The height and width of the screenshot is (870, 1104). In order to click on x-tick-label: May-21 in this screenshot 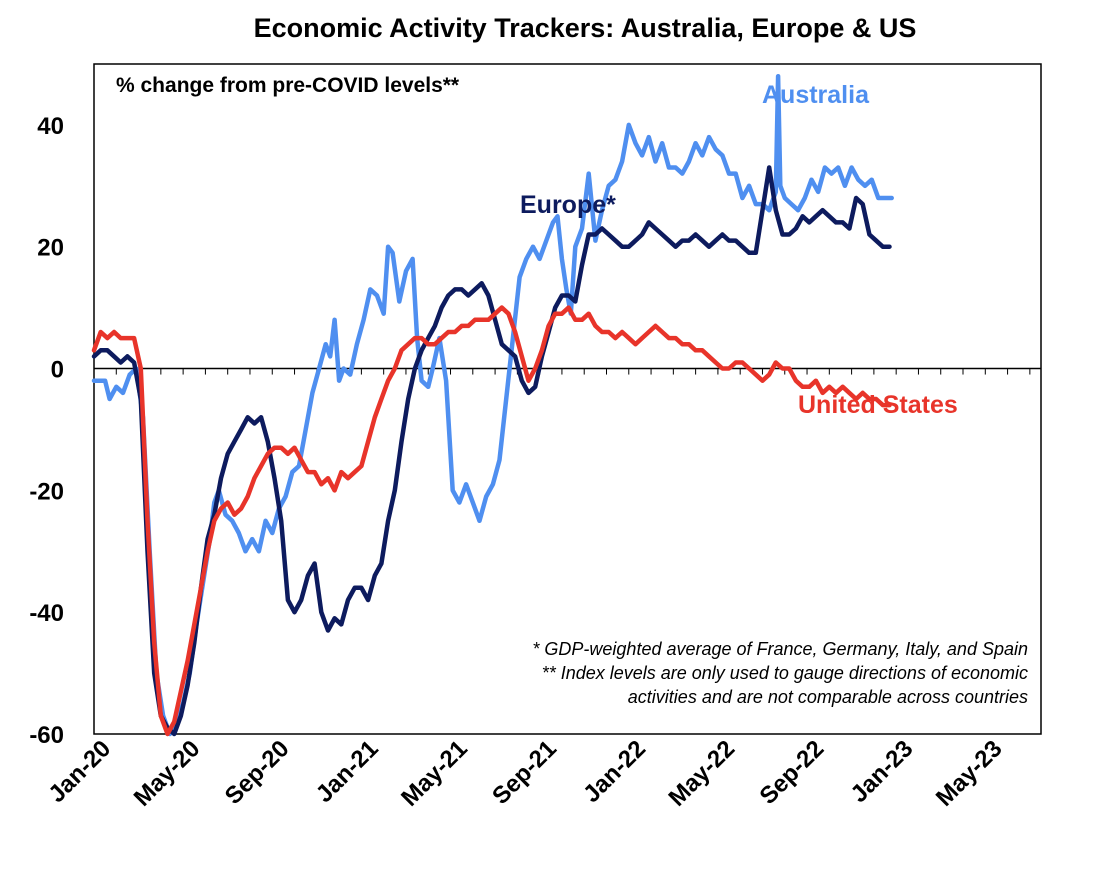, I will do `click(434, 773)`.